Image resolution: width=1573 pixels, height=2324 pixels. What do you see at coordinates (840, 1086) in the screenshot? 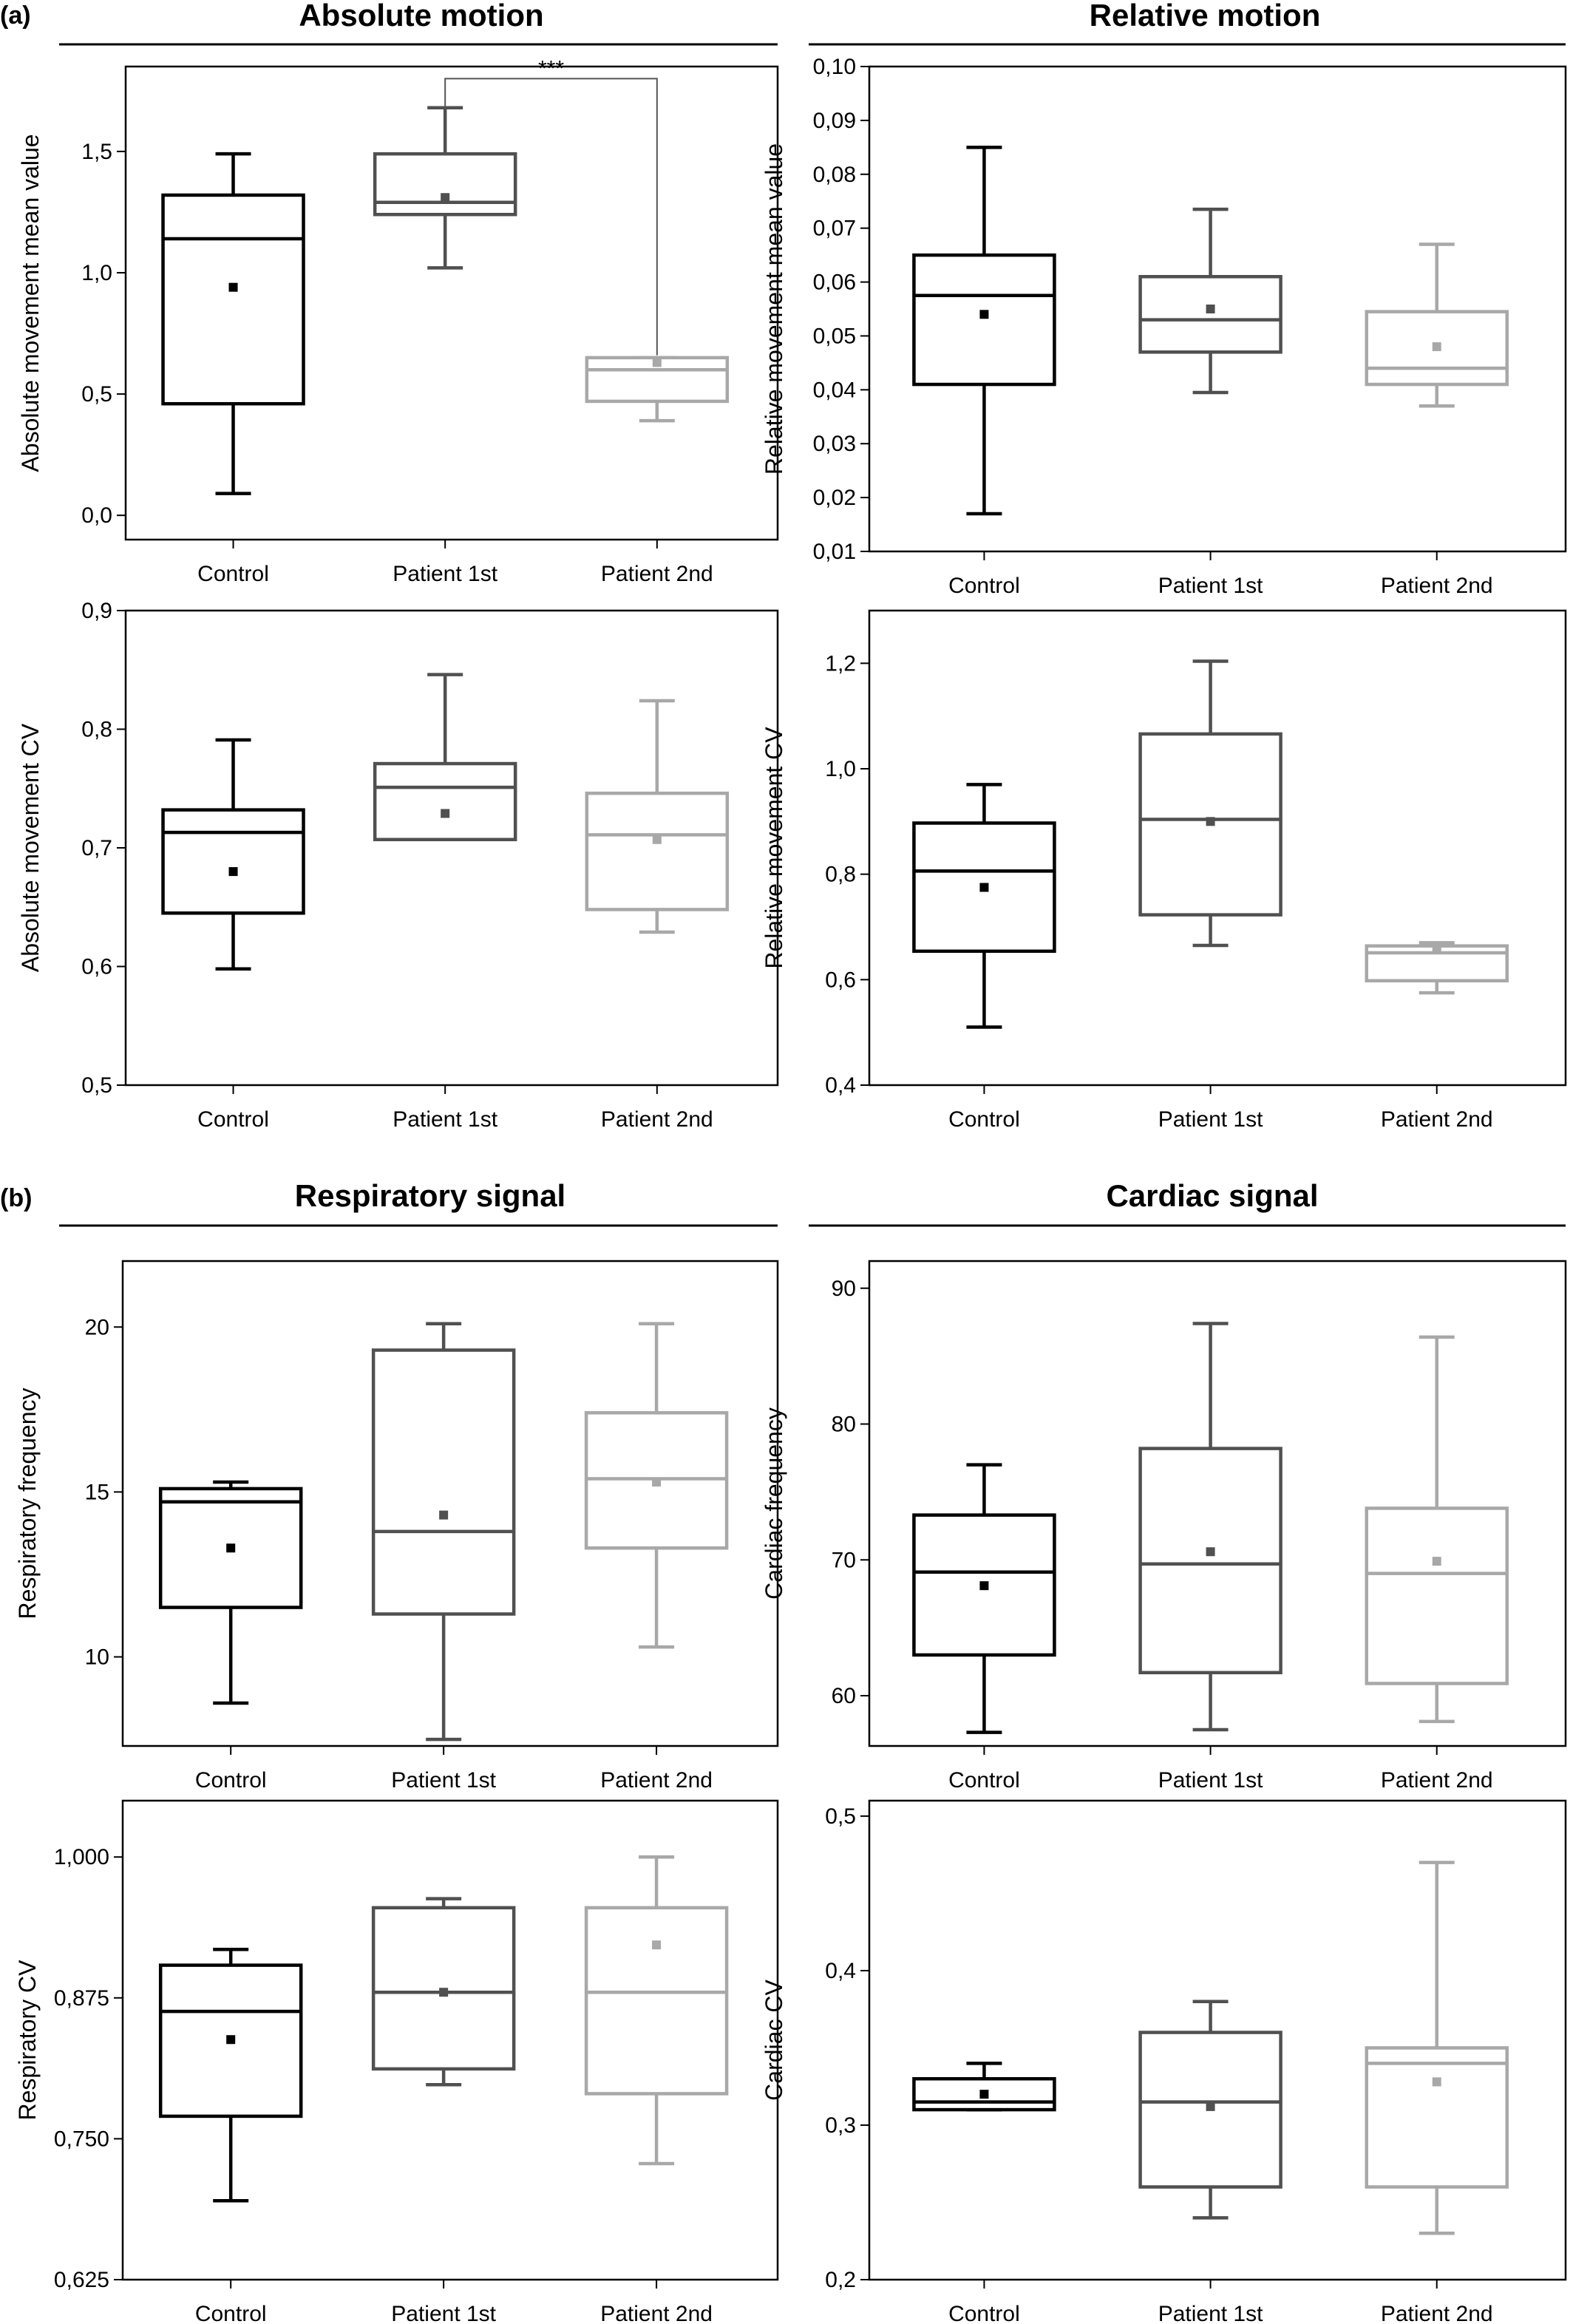
I see `y-tick-label: 0,4` at bounding box center [840, 1086].